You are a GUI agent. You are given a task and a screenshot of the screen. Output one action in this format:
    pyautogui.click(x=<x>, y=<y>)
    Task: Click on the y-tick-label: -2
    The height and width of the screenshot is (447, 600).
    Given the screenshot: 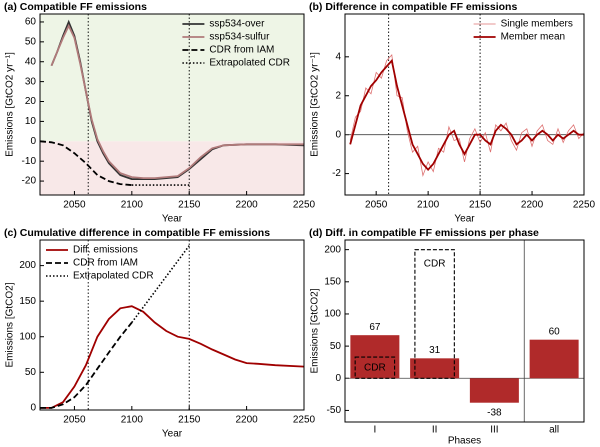 What is the action you would take?
    pyautogui.click(x=336, y=173)
    